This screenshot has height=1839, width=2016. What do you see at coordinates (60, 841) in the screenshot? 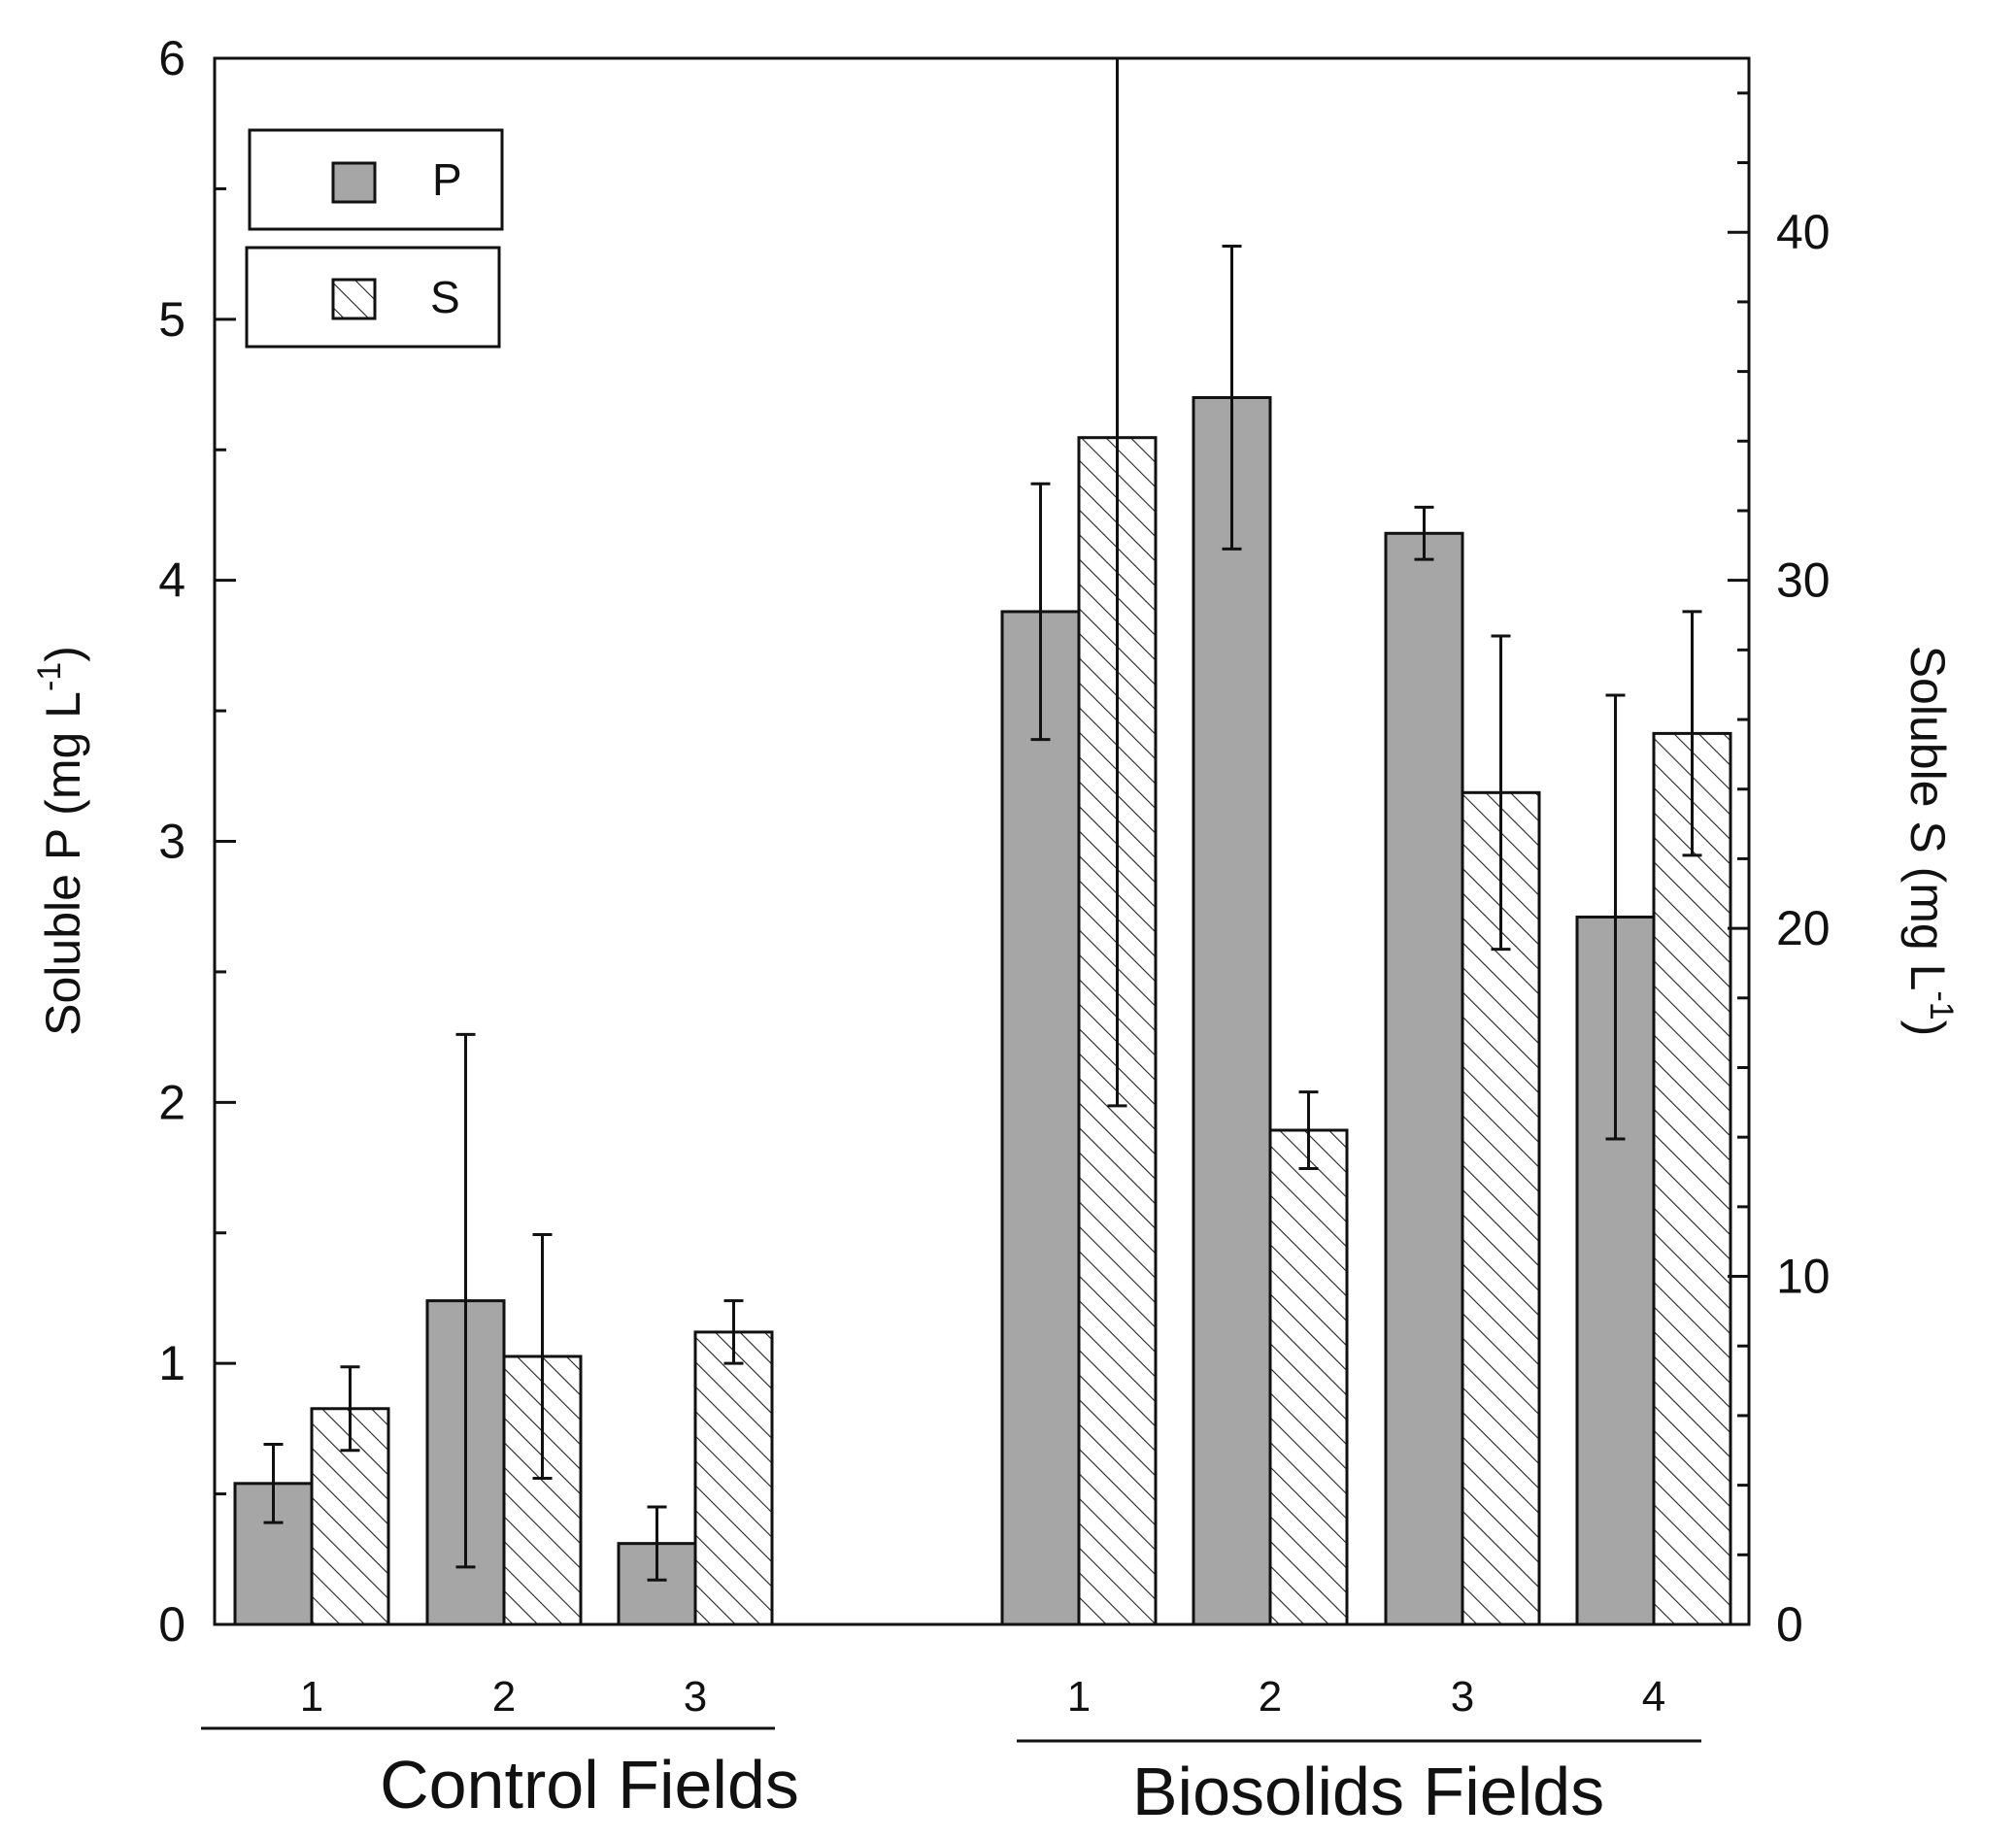
I see `left-axis-title: Soluble P (mg L-1)` at bounding box center [60, 841].